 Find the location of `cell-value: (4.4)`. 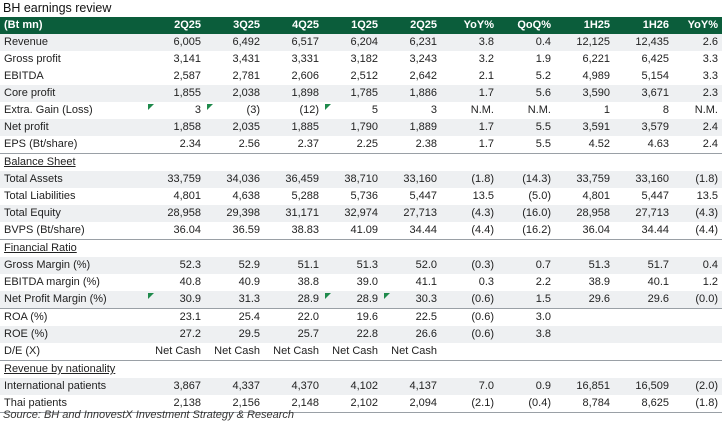

cell-value: (4.4) is located at coordinates (482, 230).